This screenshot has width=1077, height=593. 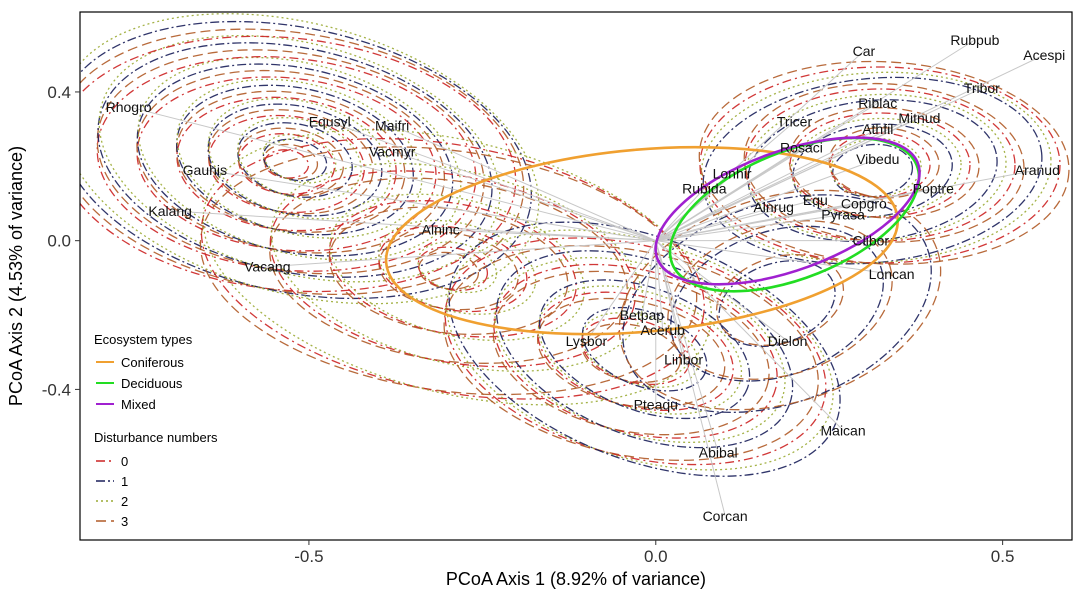 I want to click on species-label-alninc: Alninc, so click(x=441, y=230).